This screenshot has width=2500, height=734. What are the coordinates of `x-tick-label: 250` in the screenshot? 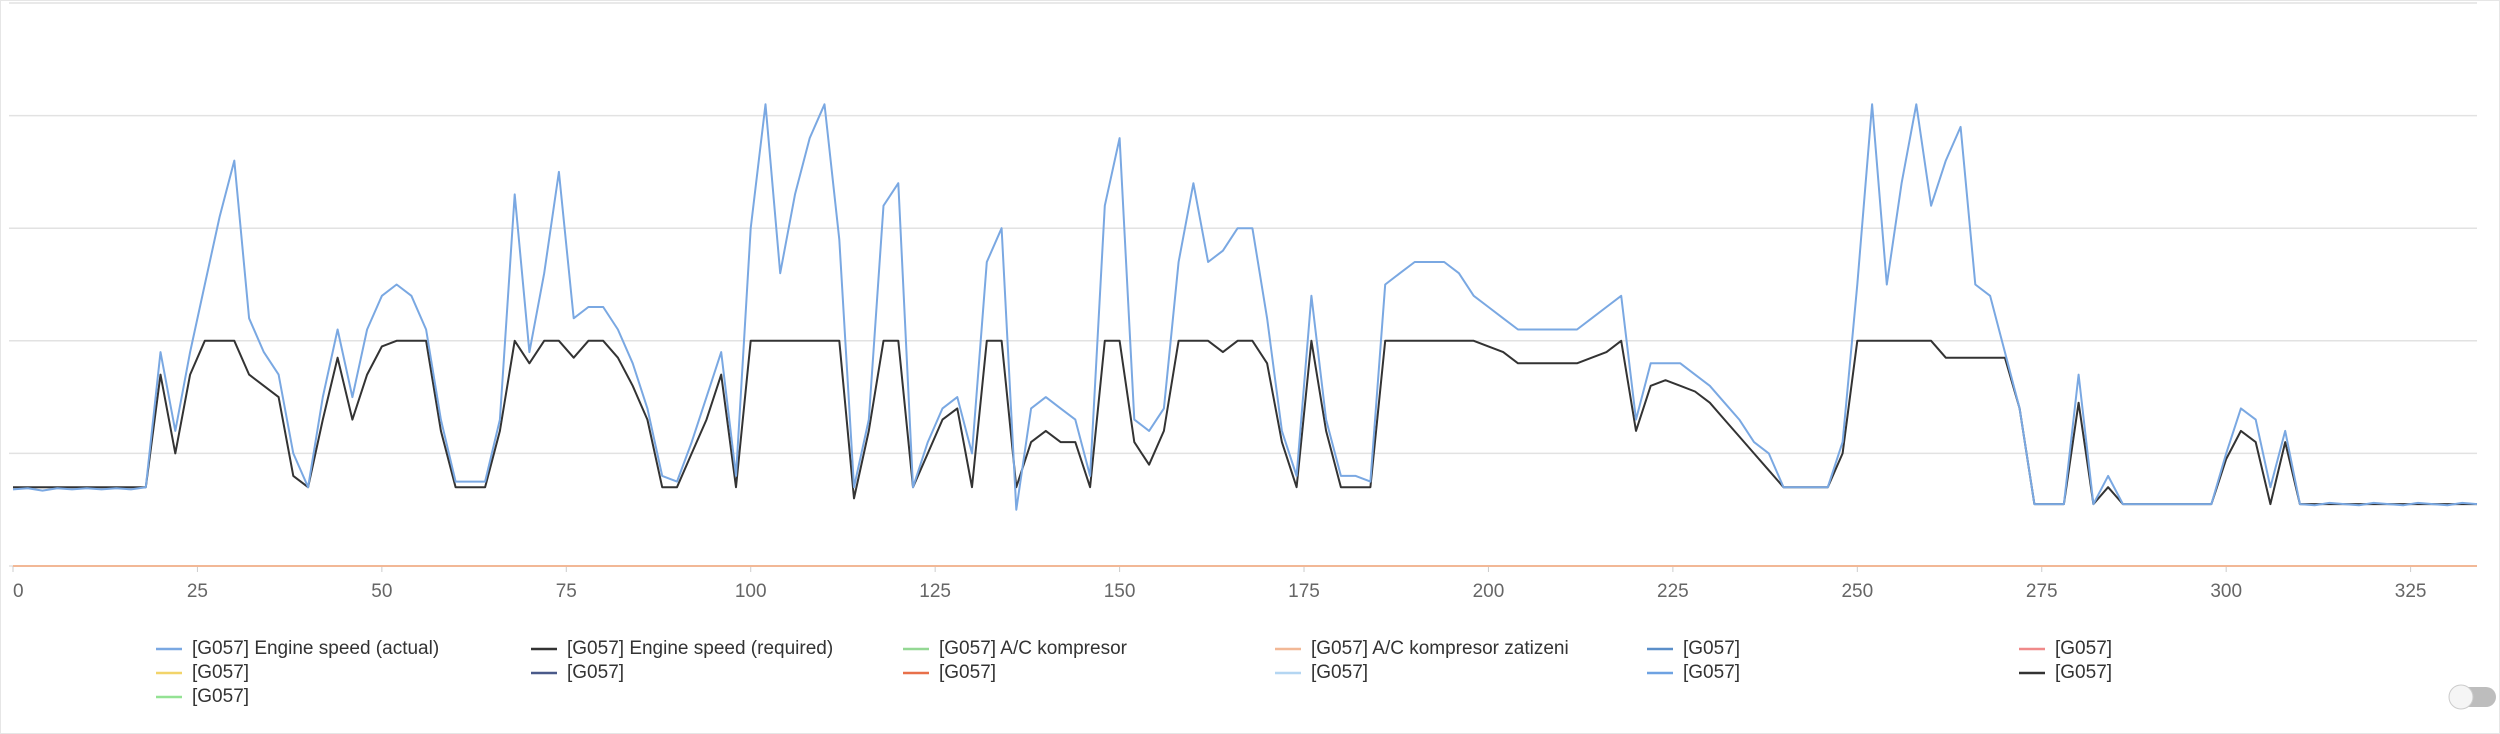 It's located at (1857, 591).